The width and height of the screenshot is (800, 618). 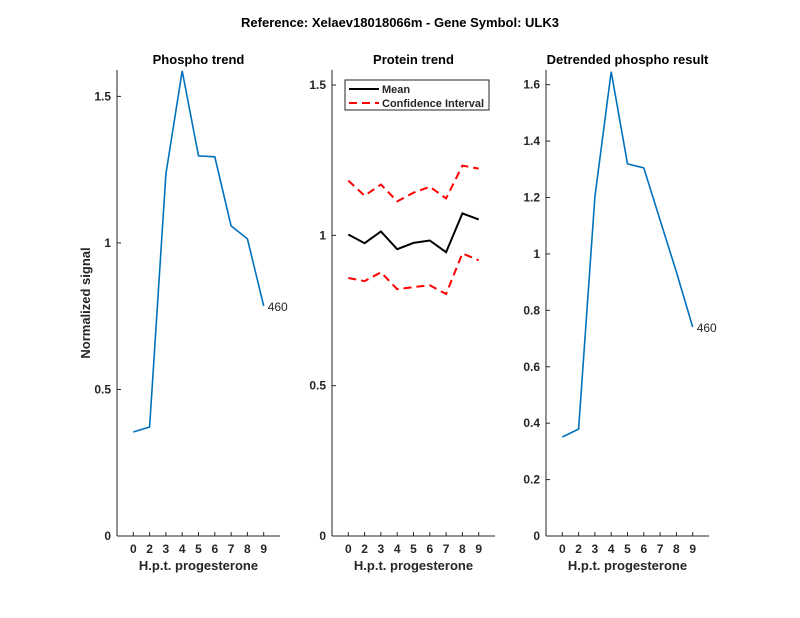 I want to click on series-line-mean, so click(x=413, y=233).